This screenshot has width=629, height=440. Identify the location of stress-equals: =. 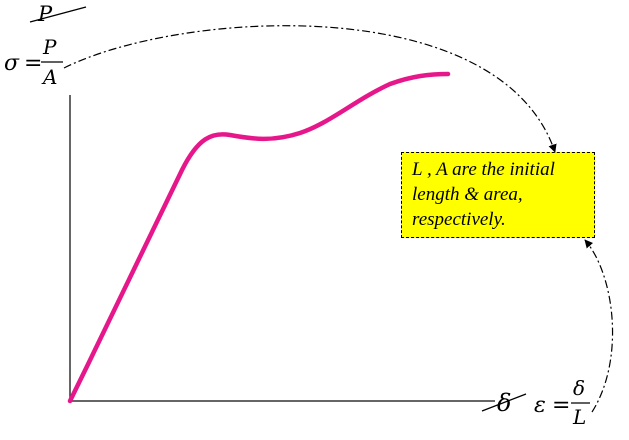
(33, 63).